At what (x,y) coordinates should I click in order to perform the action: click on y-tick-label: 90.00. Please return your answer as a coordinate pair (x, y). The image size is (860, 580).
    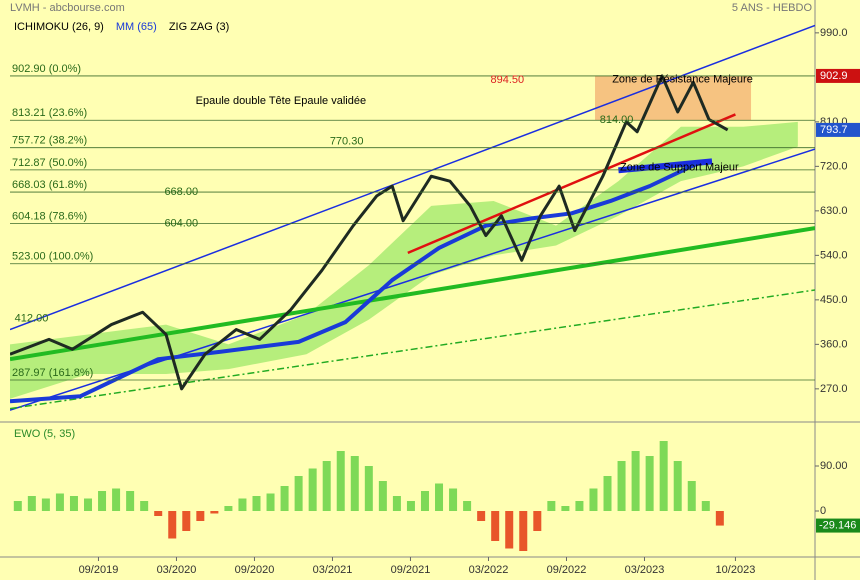
    Looking at the image, I should click on (834, 466).